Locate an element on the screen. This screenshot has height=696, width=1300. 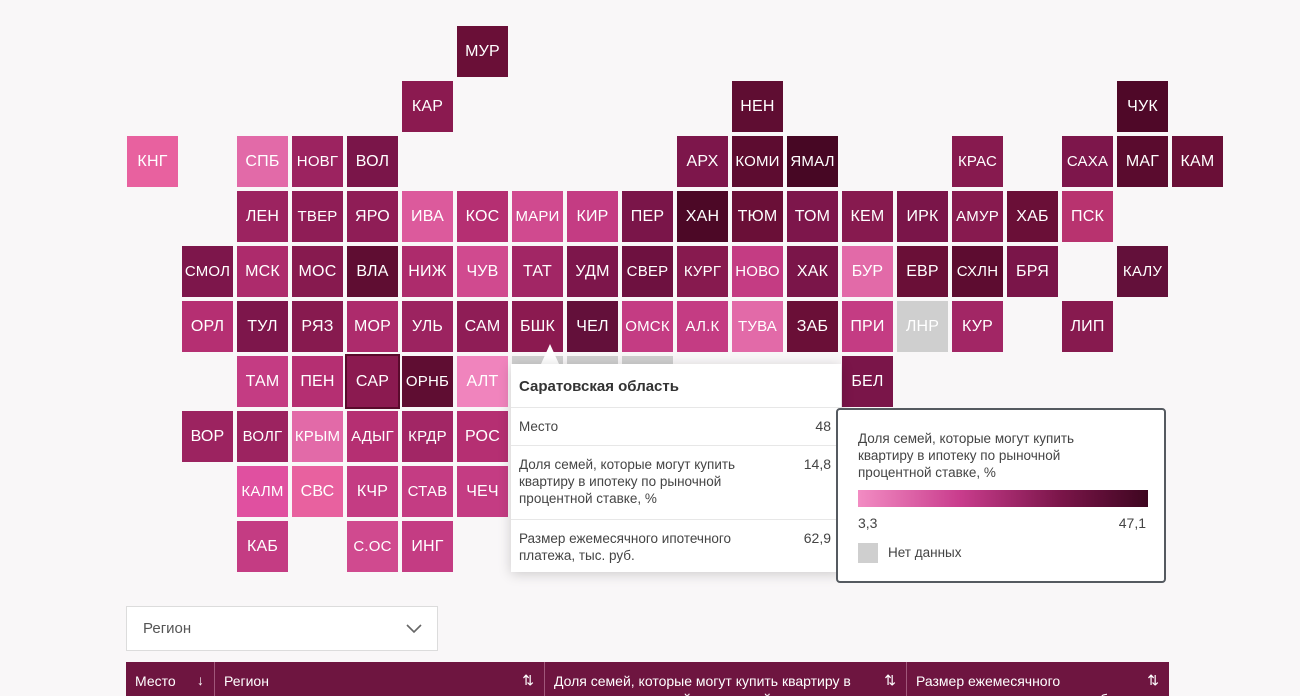
region-tile: ЯМАЛ is located at coordinates (812, 161).